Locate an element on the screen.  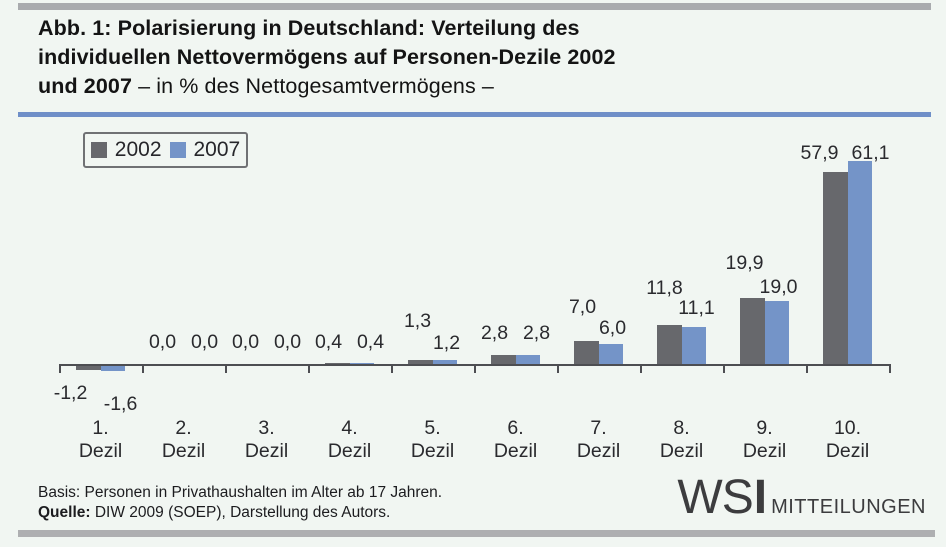
bar-2007-5-Dezil is located at coordinates (444, 362).